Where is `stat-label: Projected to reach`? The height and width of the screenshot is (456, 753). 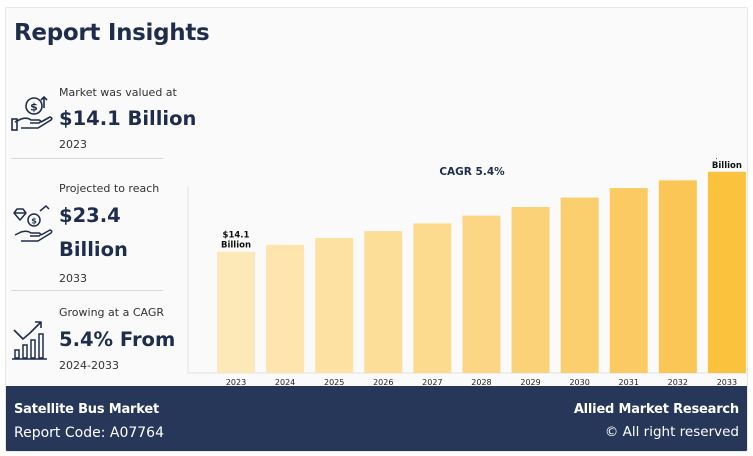
stat-label: Projected to reach is located at coordinates (109, 188).